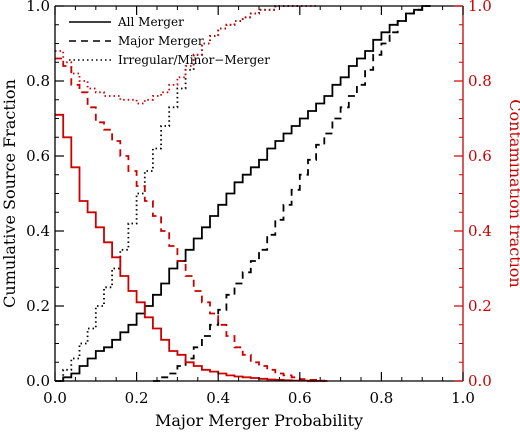 The image size is (520, 432). Describe the element at coordinates (38, 156) in the screenshot. I see `y-tick-label-left: 0.6` at that location.